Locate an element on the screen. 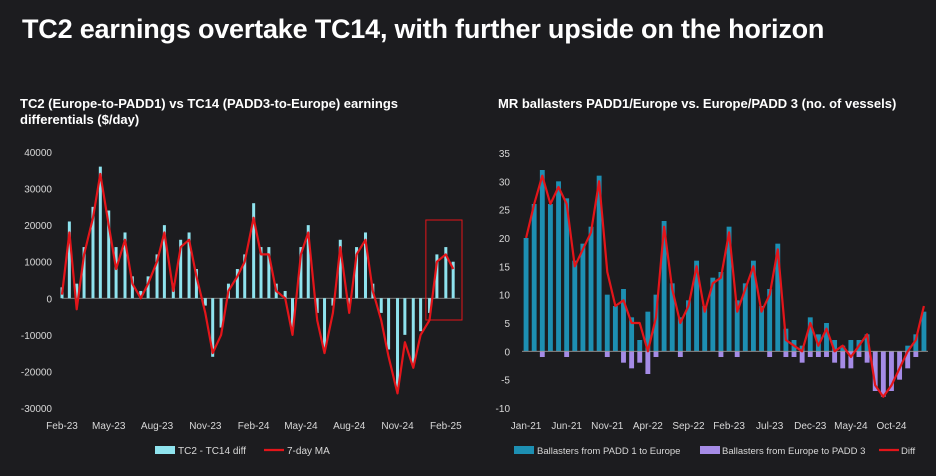 This screenshot has width=936, height=476. x-tick-label-2: Jan-21 is located at coordinates (526, 426).